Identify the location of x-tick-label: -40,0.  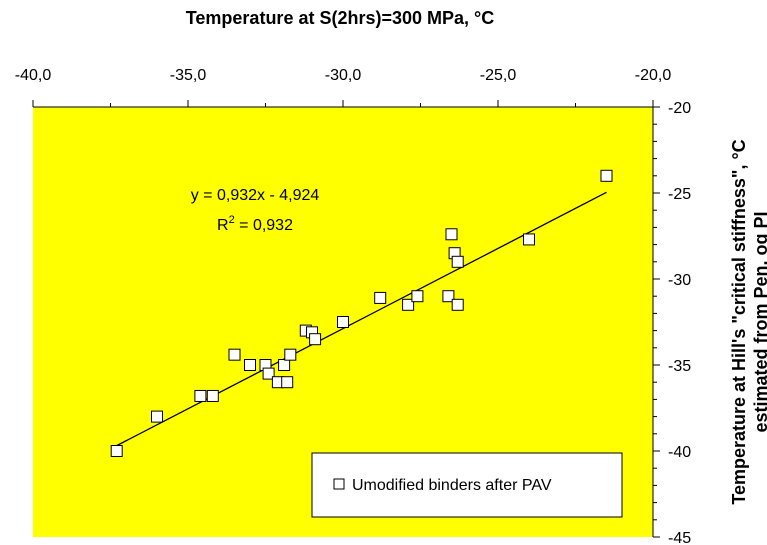
(33, 75).